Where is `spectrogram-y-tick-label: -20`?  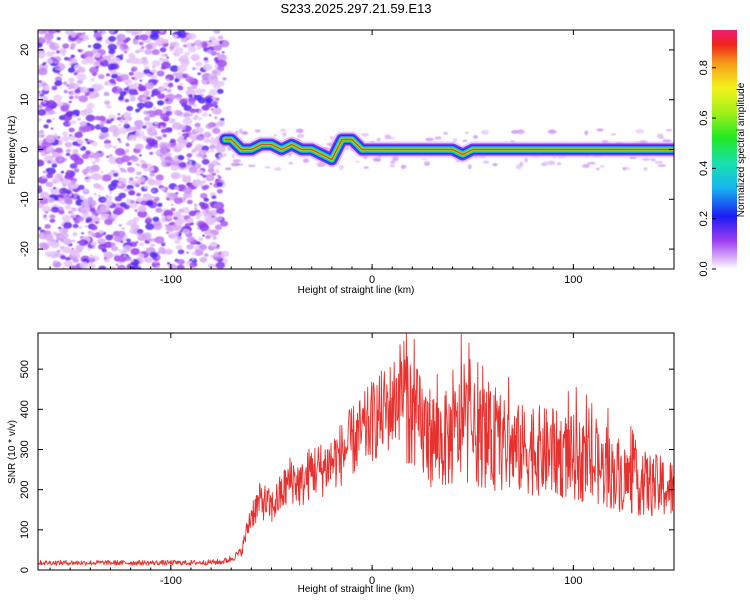
spectrogram-y-tick-label: -20 is located at coordinates (25, 249).